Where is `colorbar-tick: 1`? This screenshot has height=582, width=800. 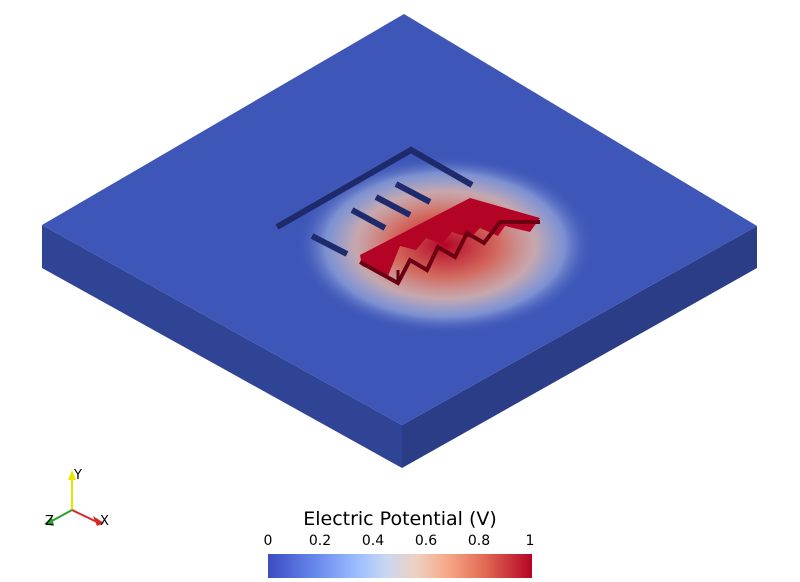 colorbar-tick: 1 is located at coordinates (530, 541).